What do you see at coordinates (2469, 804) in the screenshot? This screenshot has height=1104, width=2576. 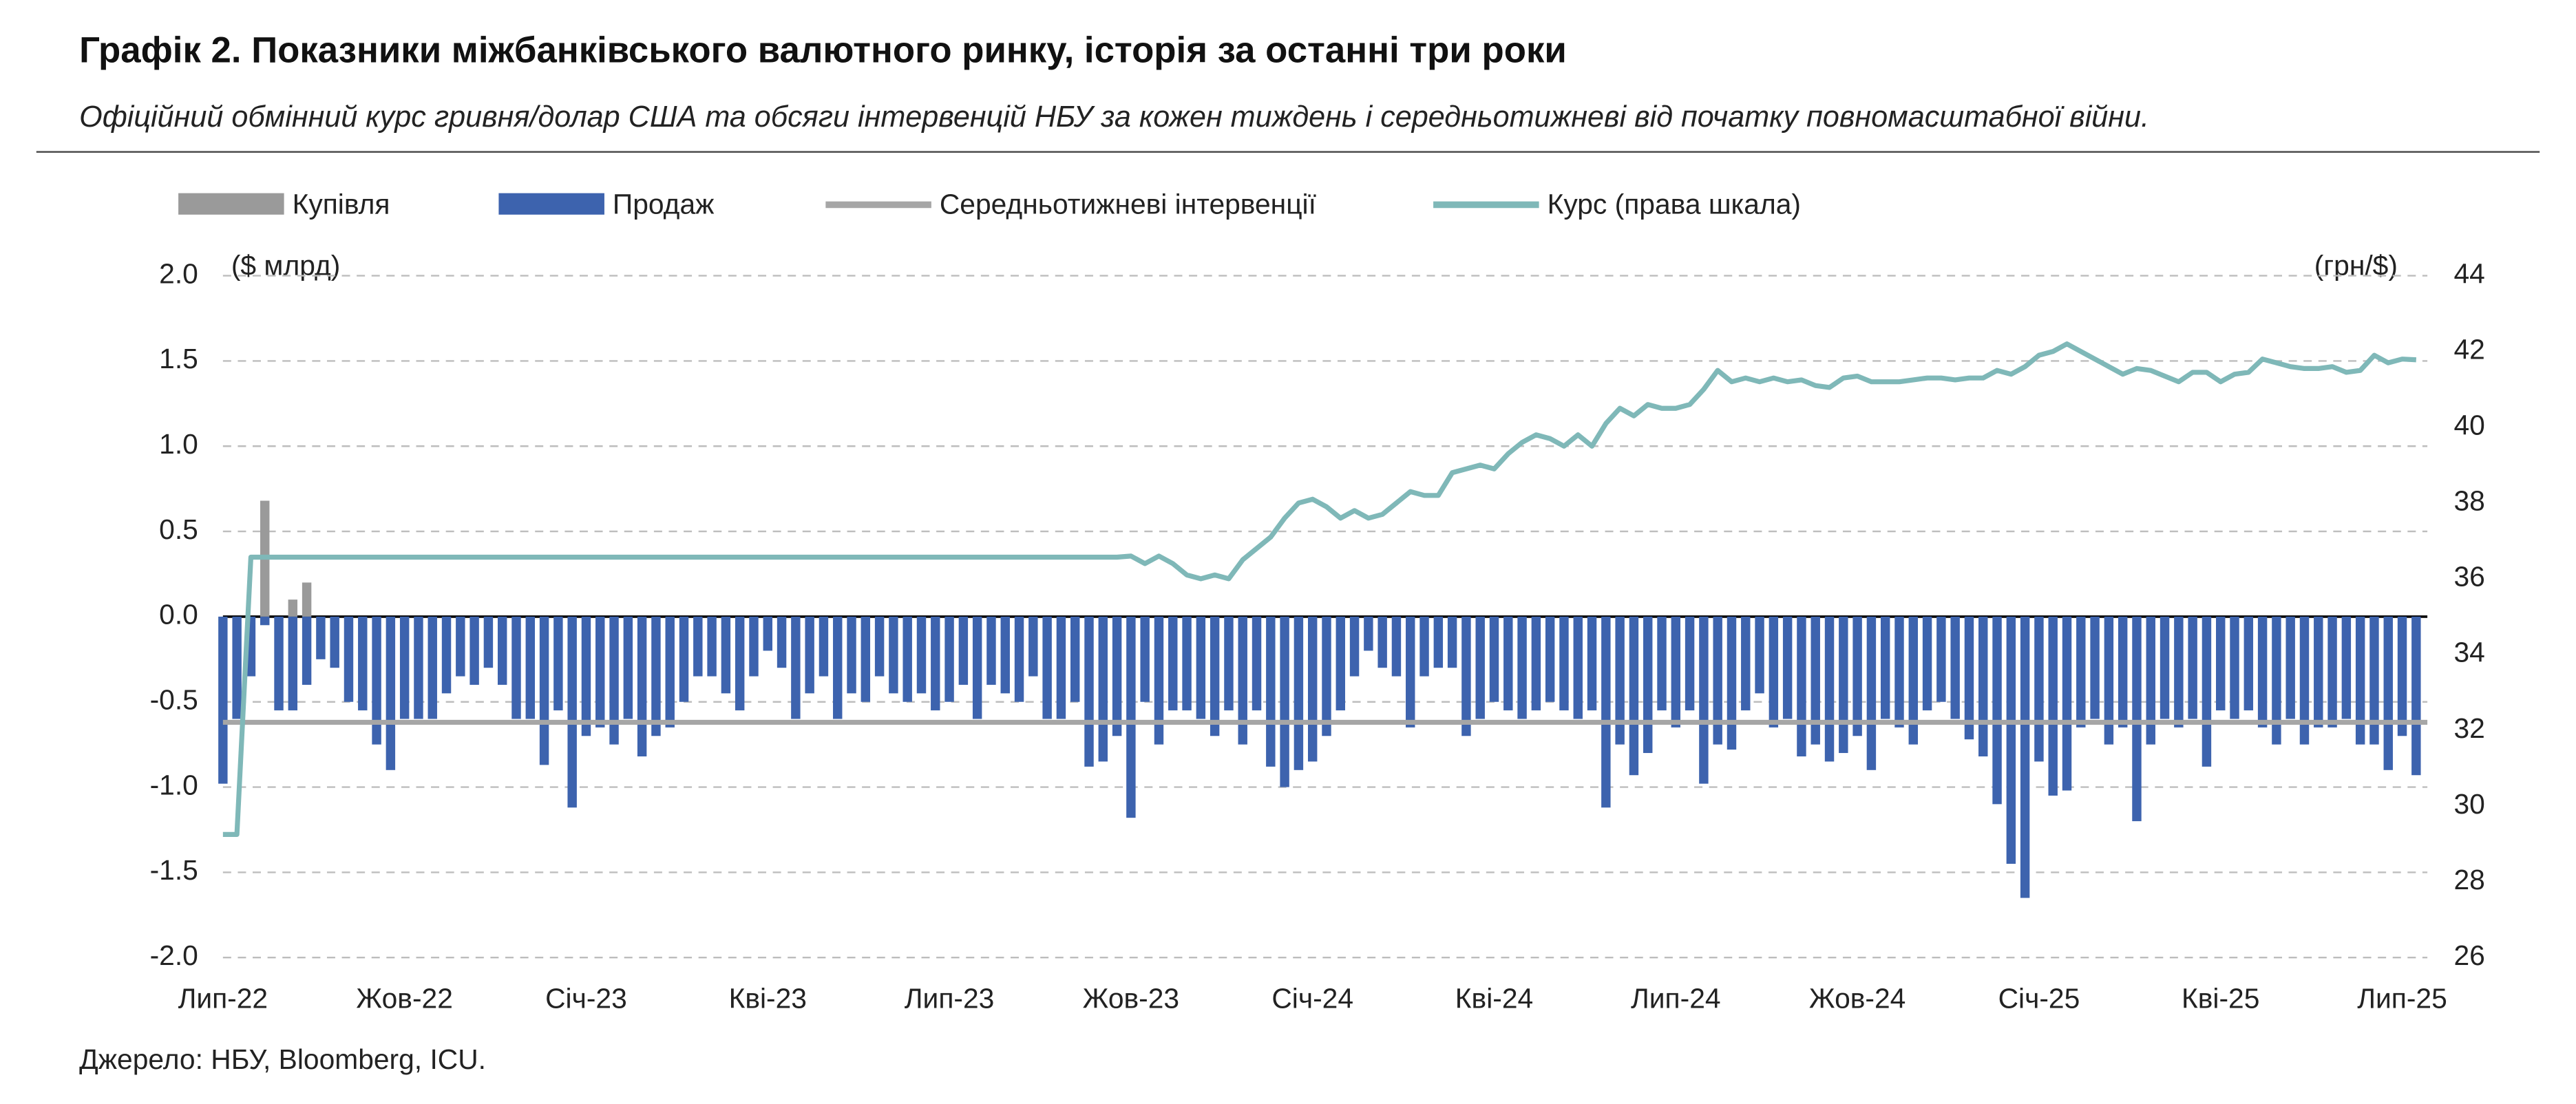 I see `y2-tick-label: 30` at bounding box center [2469, 804].